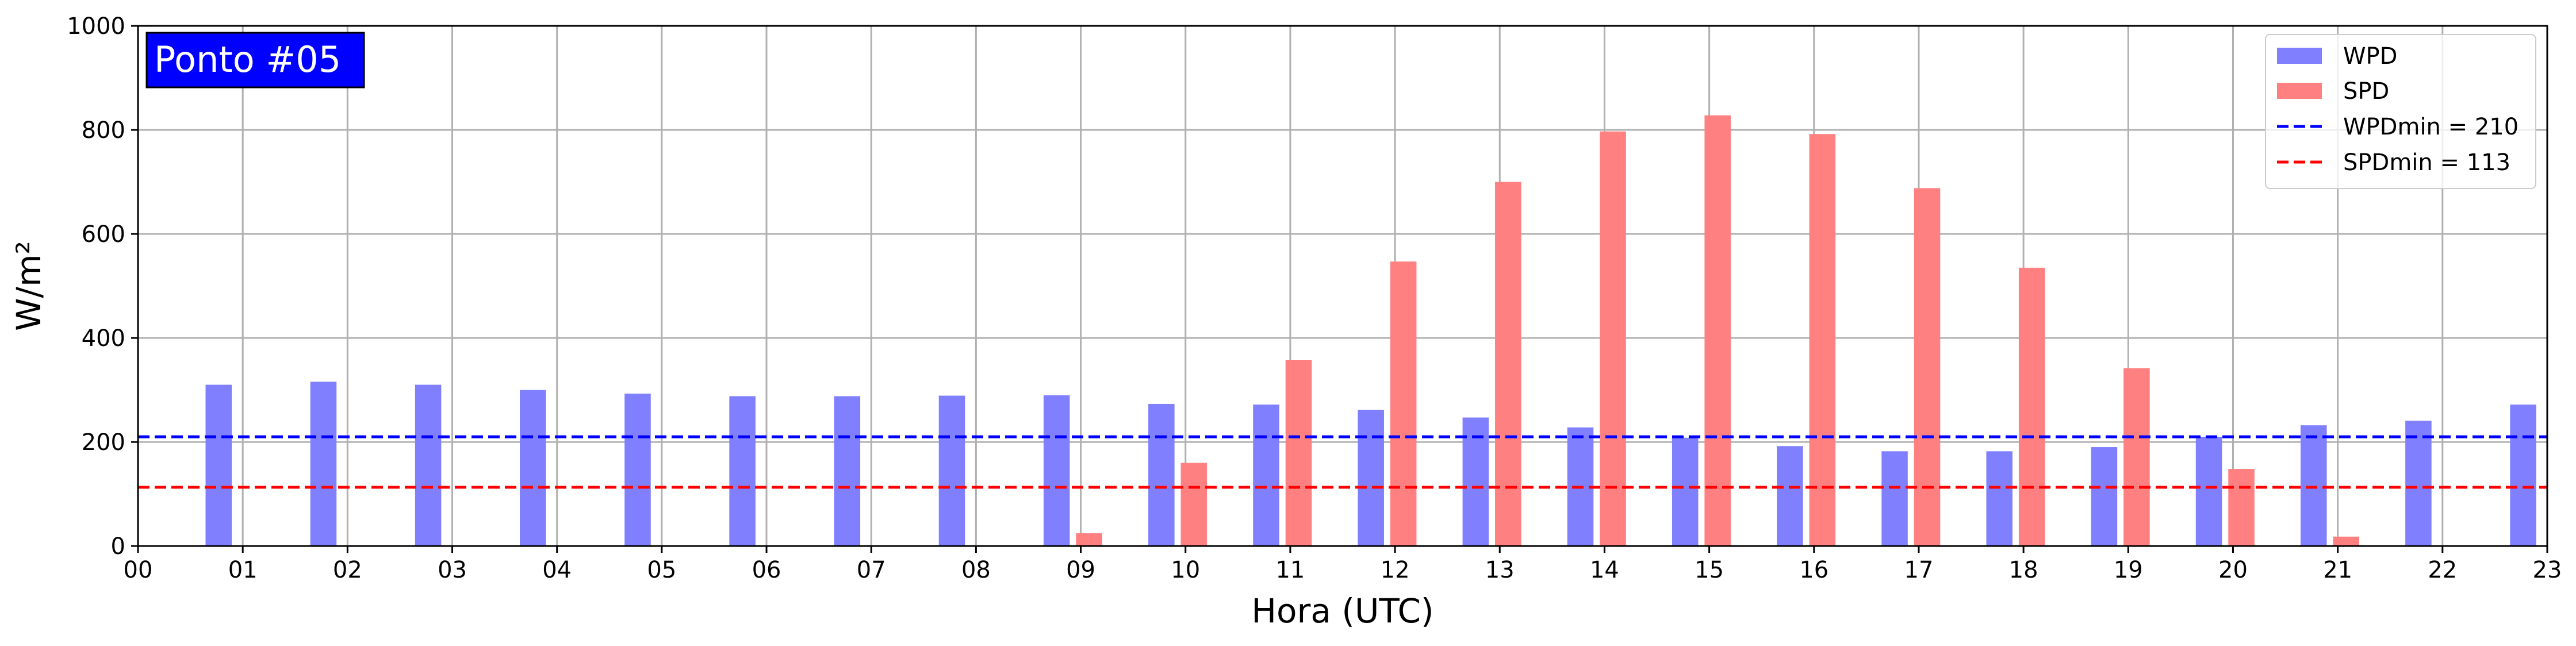 The image size is (2576, 646). I want to click on x-tick-label: 16, so click(1813, 570).